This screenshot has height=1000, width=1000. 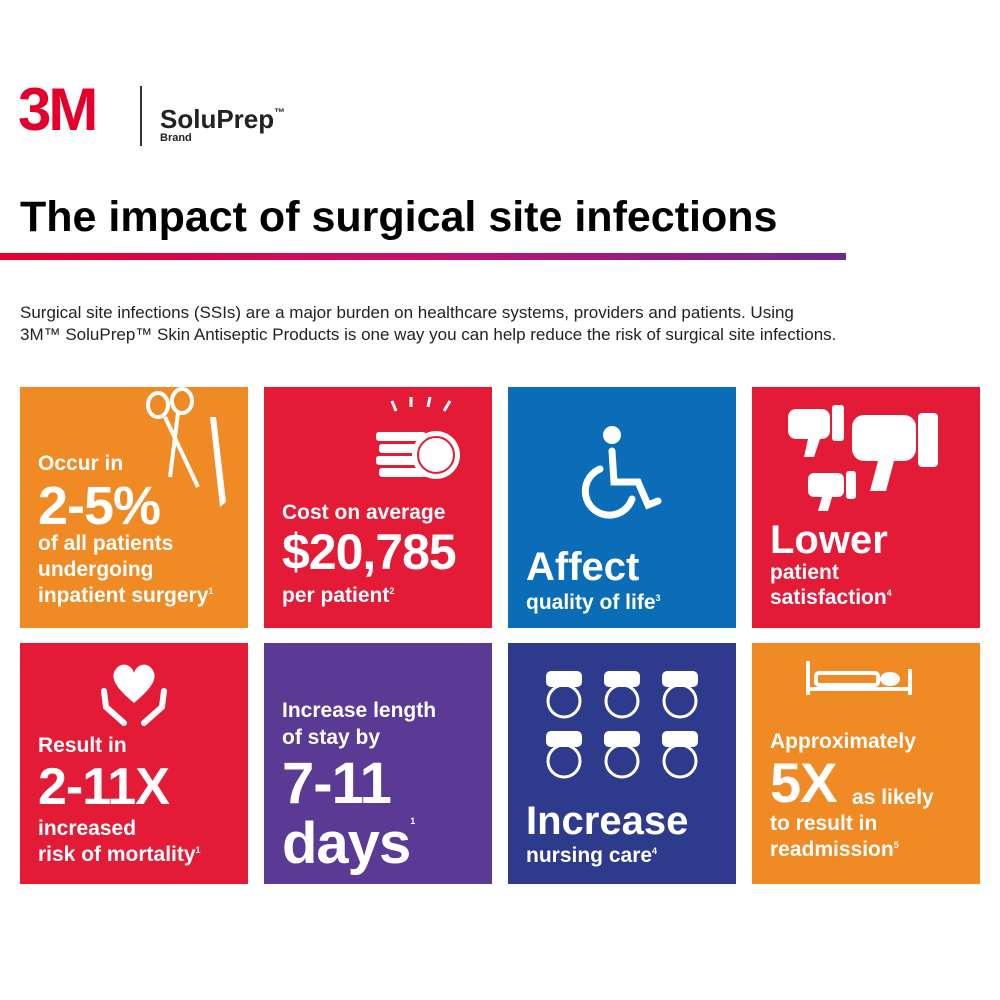 I want to click on tile-text: Approximately, so click(x=843, y=741).